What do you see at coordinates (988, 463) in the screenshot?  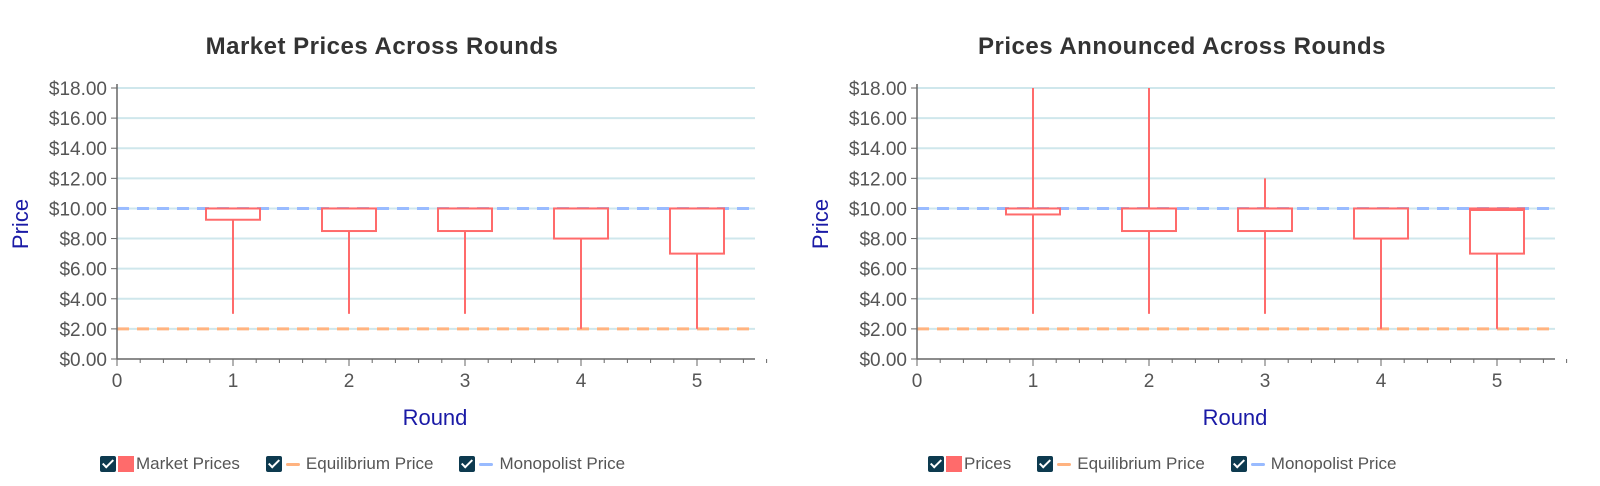 I see `legend-label-prices: Prices` at bounding box center [988, 463].